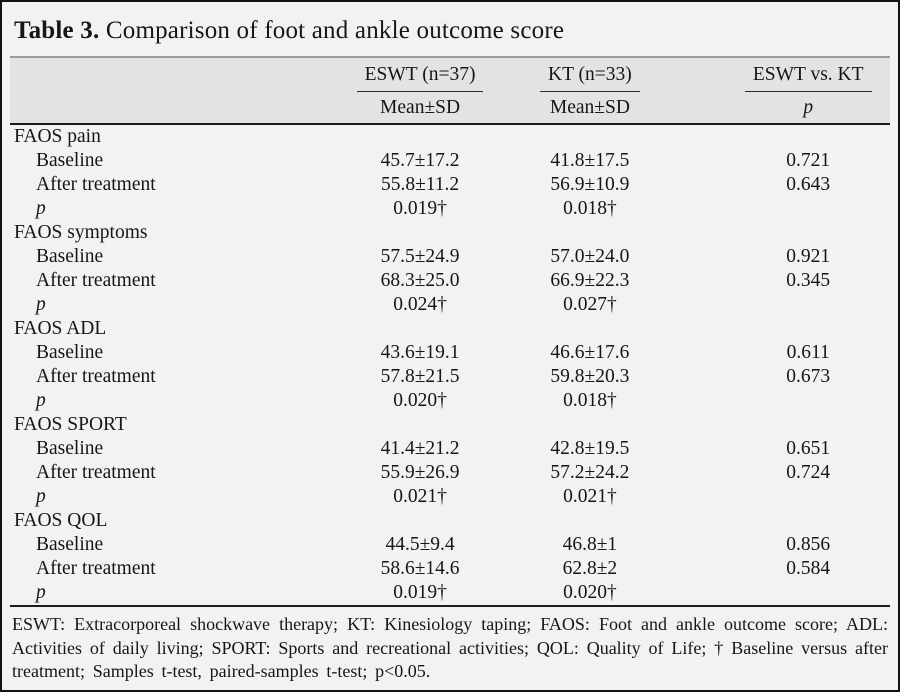 This screenshot has width=900, height=692. I want to click on eswt-value: 55.8±11.2, so click(420, 184).